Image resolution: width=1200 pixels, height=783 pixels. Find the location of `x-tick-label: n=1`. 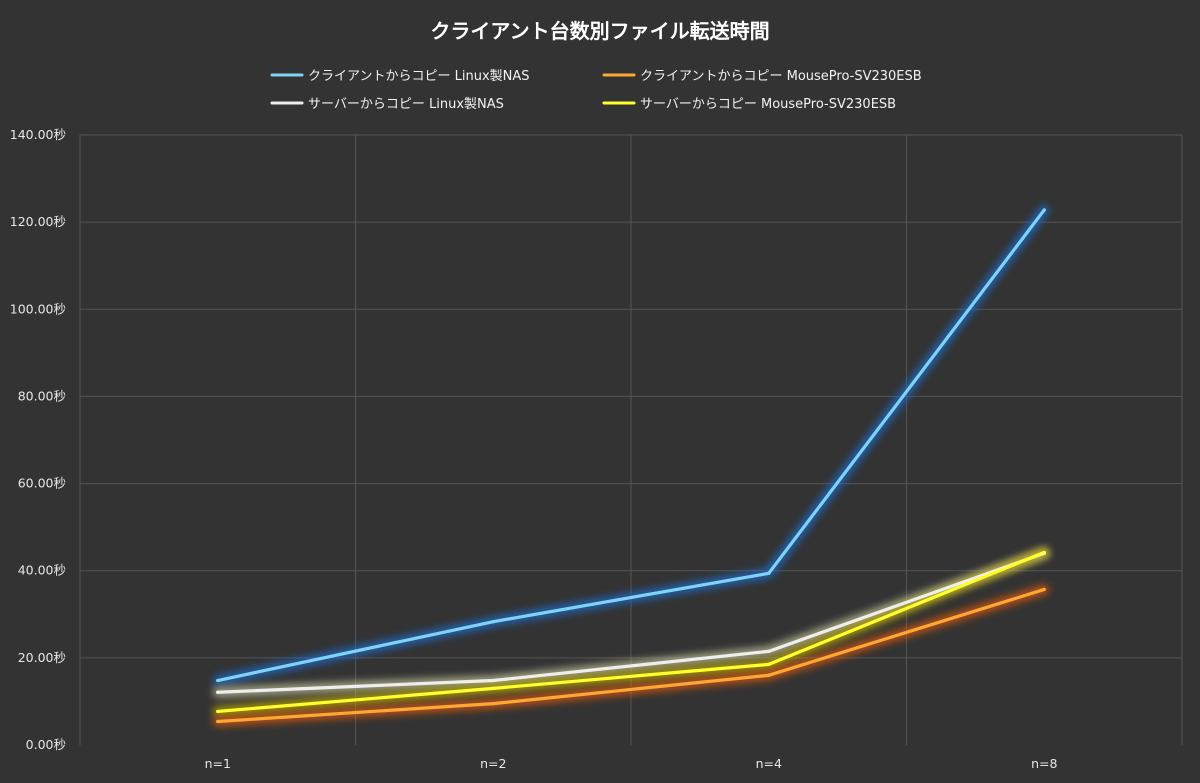

x-tick-label: n=1 is located at coordinates (218, 763).